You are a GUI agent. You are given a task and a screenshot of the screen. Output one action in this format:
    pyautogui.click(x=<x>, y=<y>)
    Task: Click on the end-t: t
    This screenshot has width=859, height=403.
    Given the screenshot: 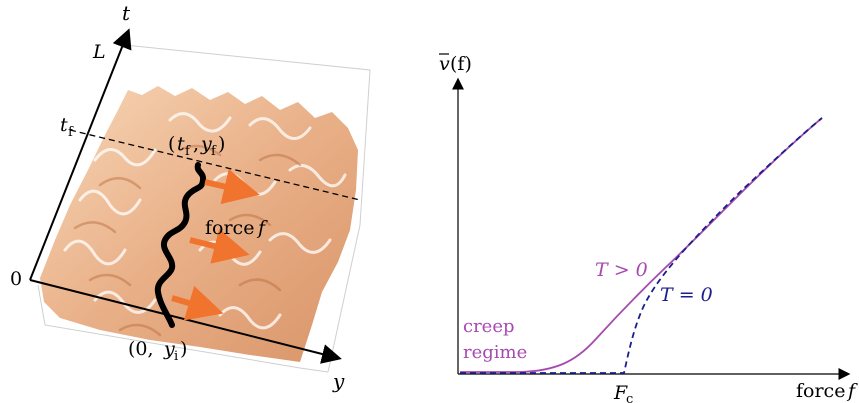 What is the action you would take?
    pyautogui.click(x=181, y=144)
    